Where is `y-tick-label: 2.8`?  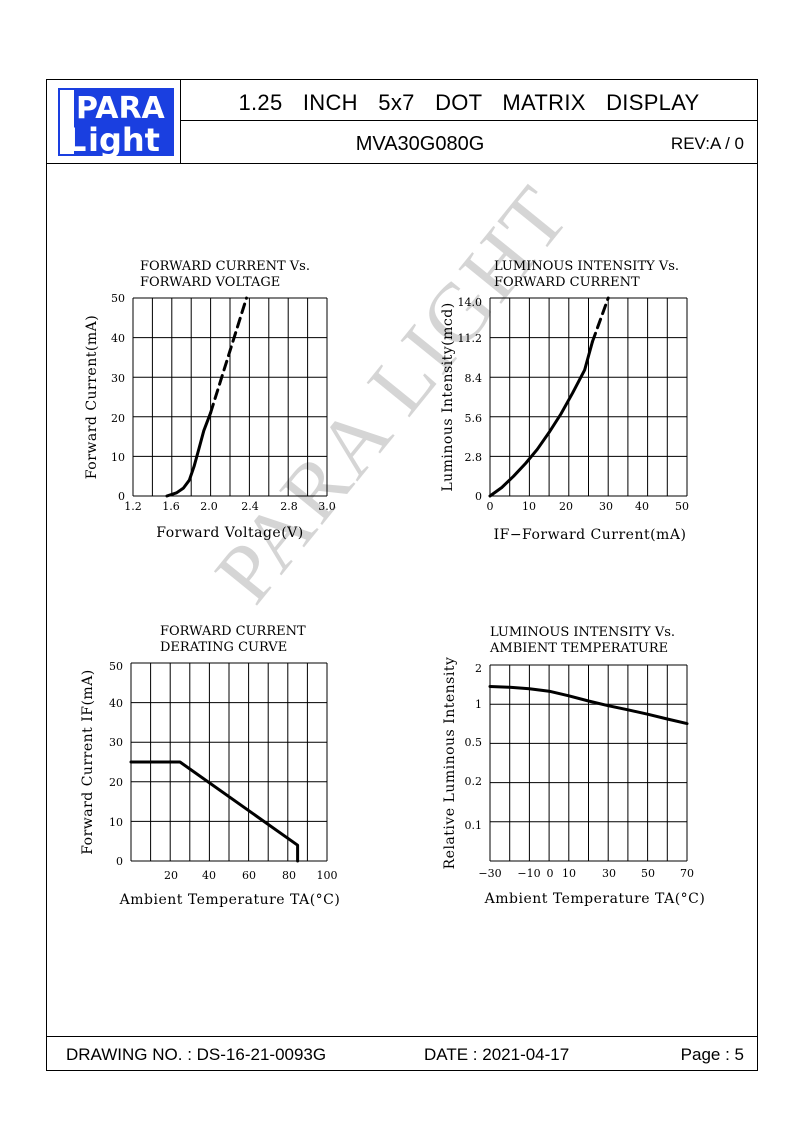 y-tick-label: 2.8 is located at coordinates (474, 457).